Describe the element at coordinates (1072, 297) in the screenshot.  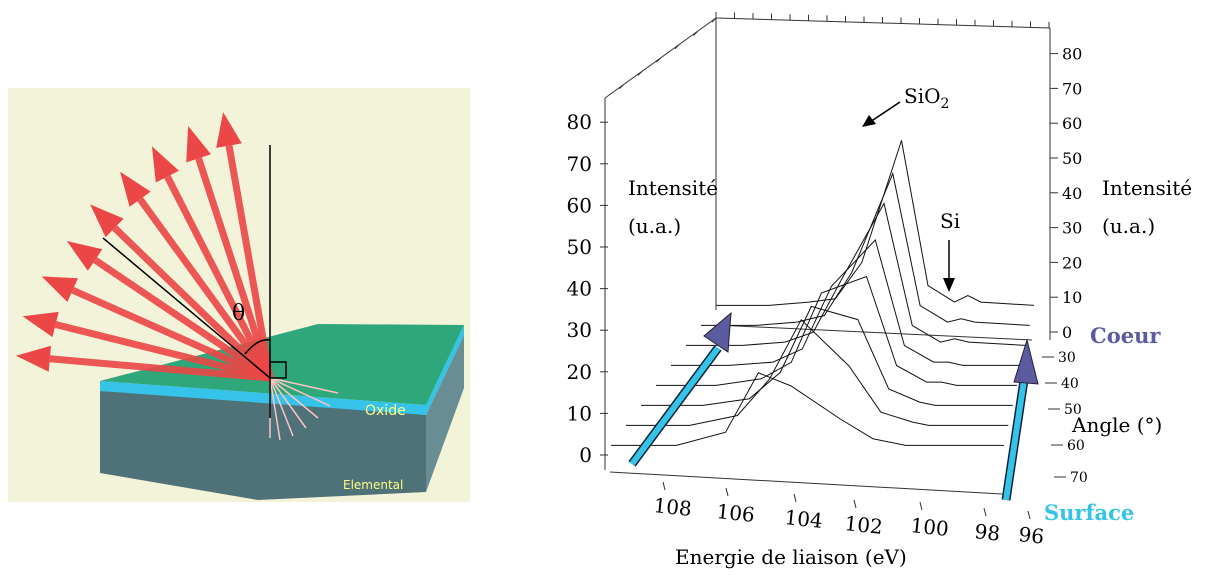
I see `right-tick-label: 10` at that location.